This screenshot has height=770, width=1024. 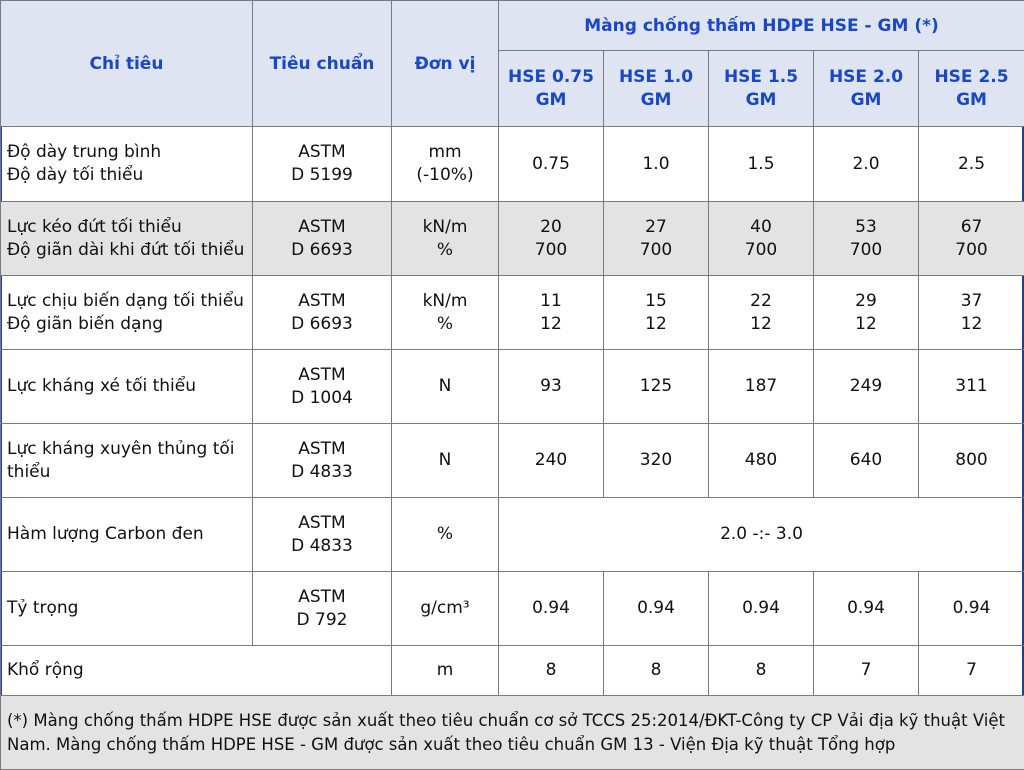 I want to click on cell-line: D 792, so click(x=322, y=620).